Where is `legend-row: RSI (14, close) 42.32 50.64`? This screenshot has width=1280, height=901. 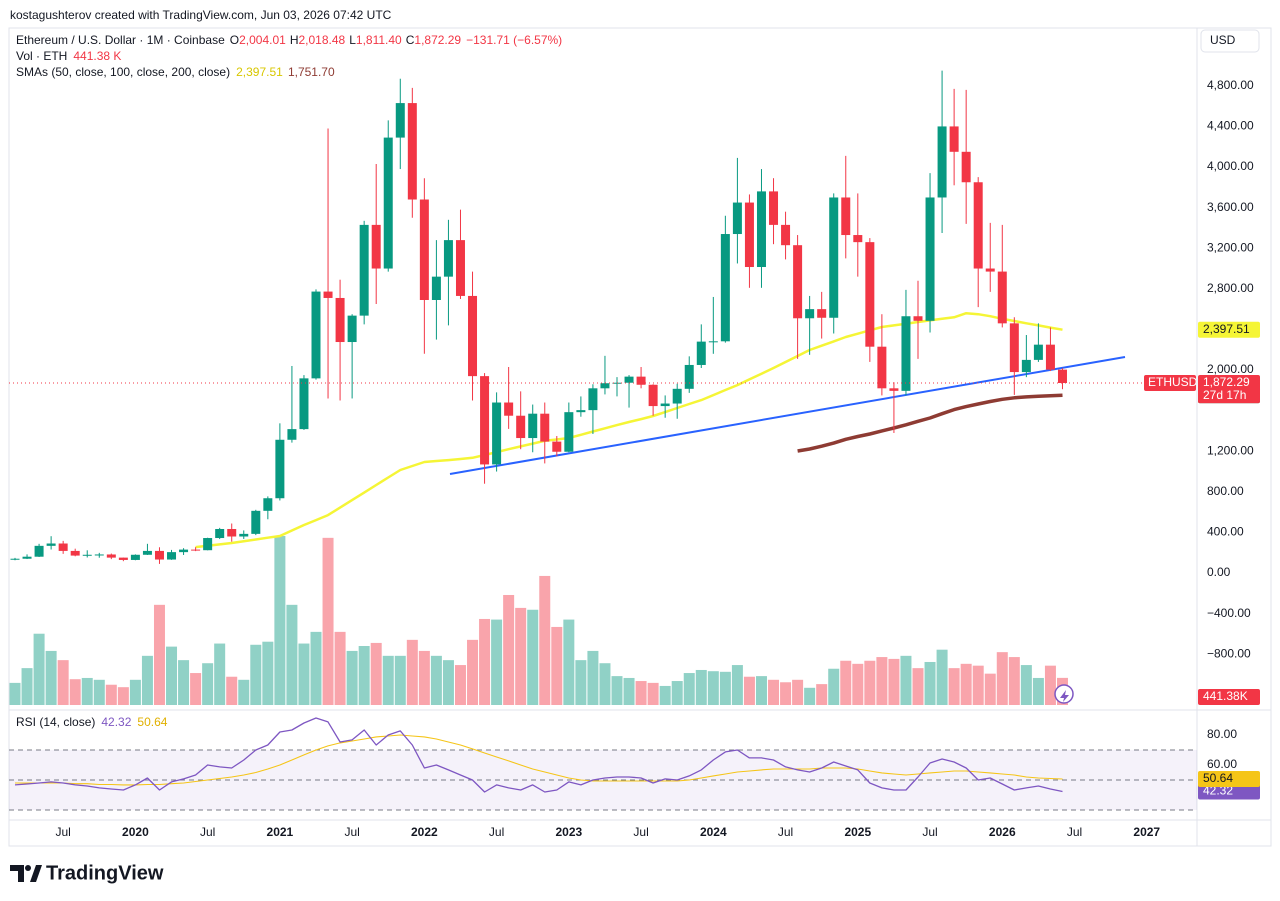
legend-row: RSI (14, close) 42.32 50.64 is located at coordinates (92, 722).